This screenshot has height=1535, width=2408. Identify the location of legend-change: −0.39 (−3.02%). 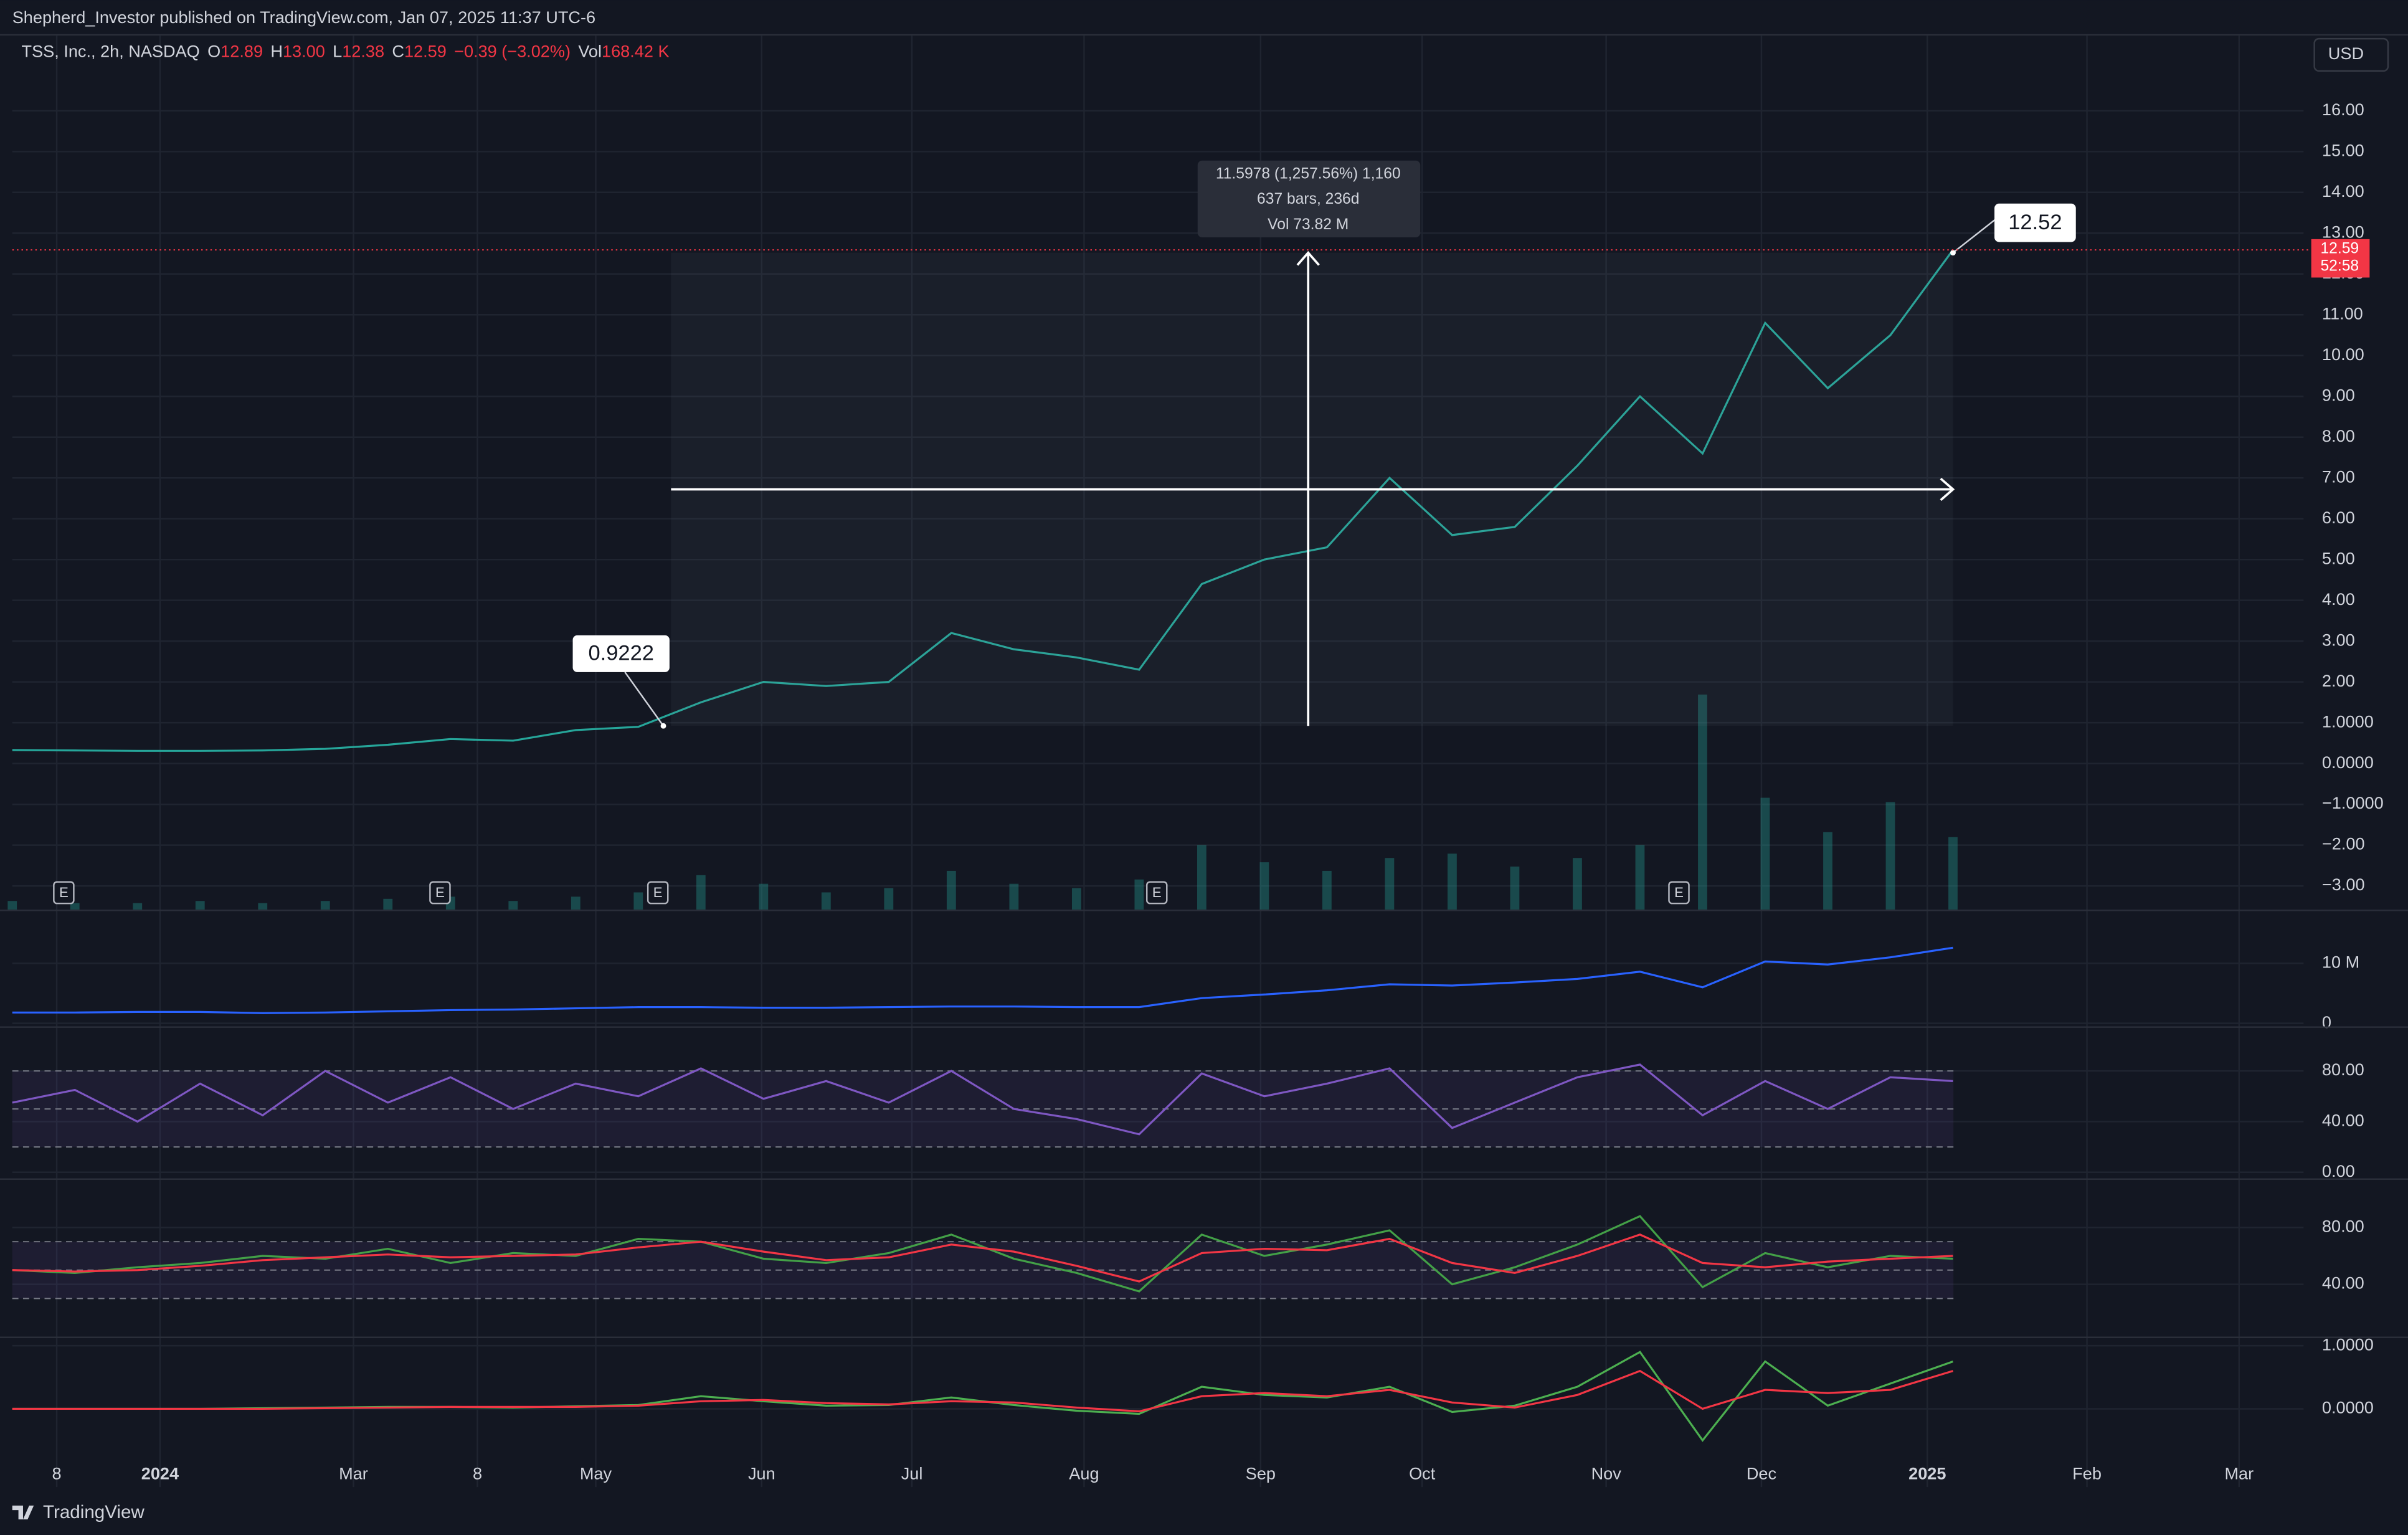
(512, 50).